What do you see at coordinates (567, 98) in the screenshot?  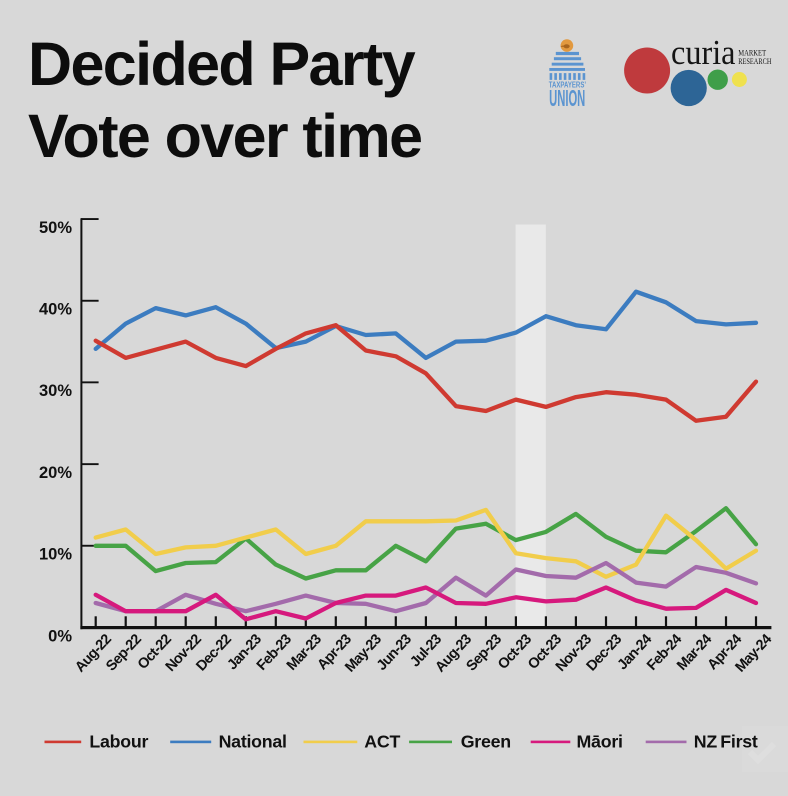 I see `svg-text: UNION` at bounding box center [567, 98].